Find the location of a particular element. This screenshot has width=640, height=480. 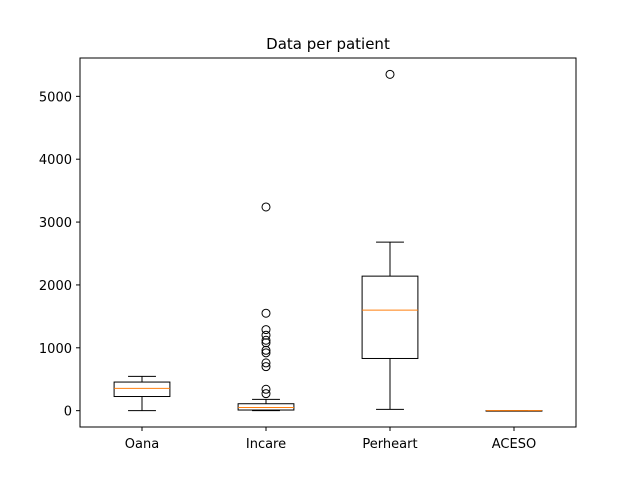

y-tick-label: 1000 is located at coordinates (55, 349).